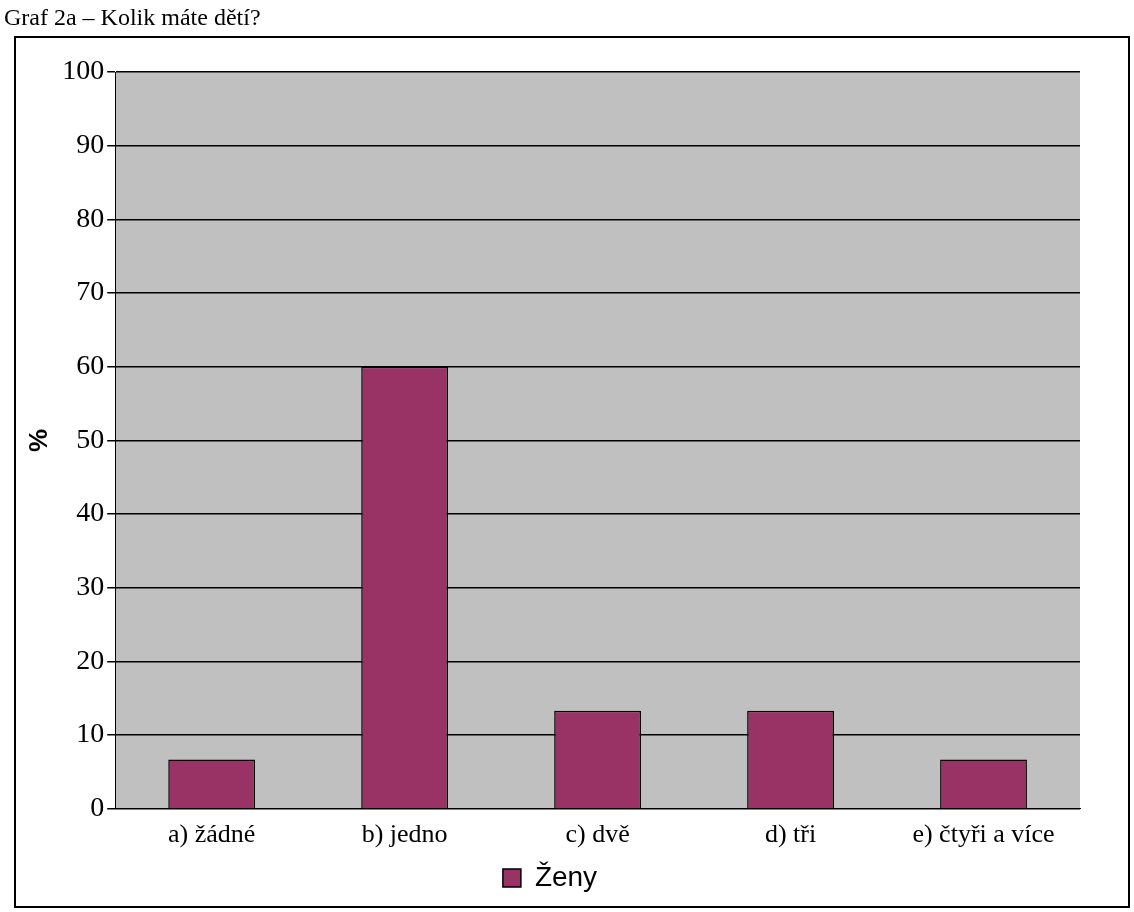 The image size is (1134, 912). Describe the element at coordinates (83, 70) in the screenshot. I see `y-tick-label: 100` at that location.